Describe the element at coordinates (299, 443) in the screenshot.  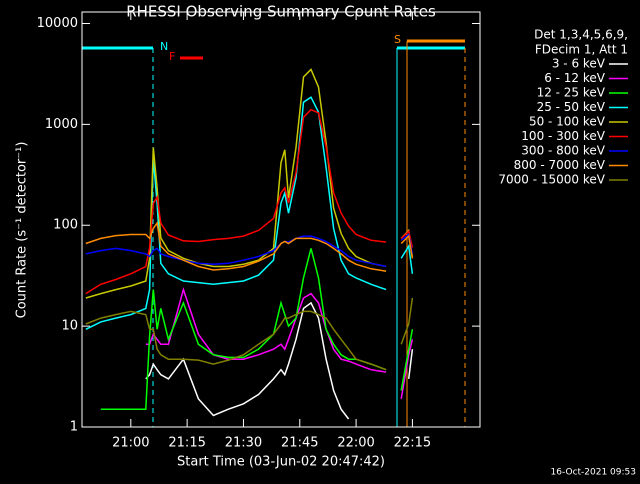
I see `x-tick-label: 21:45` at that location.